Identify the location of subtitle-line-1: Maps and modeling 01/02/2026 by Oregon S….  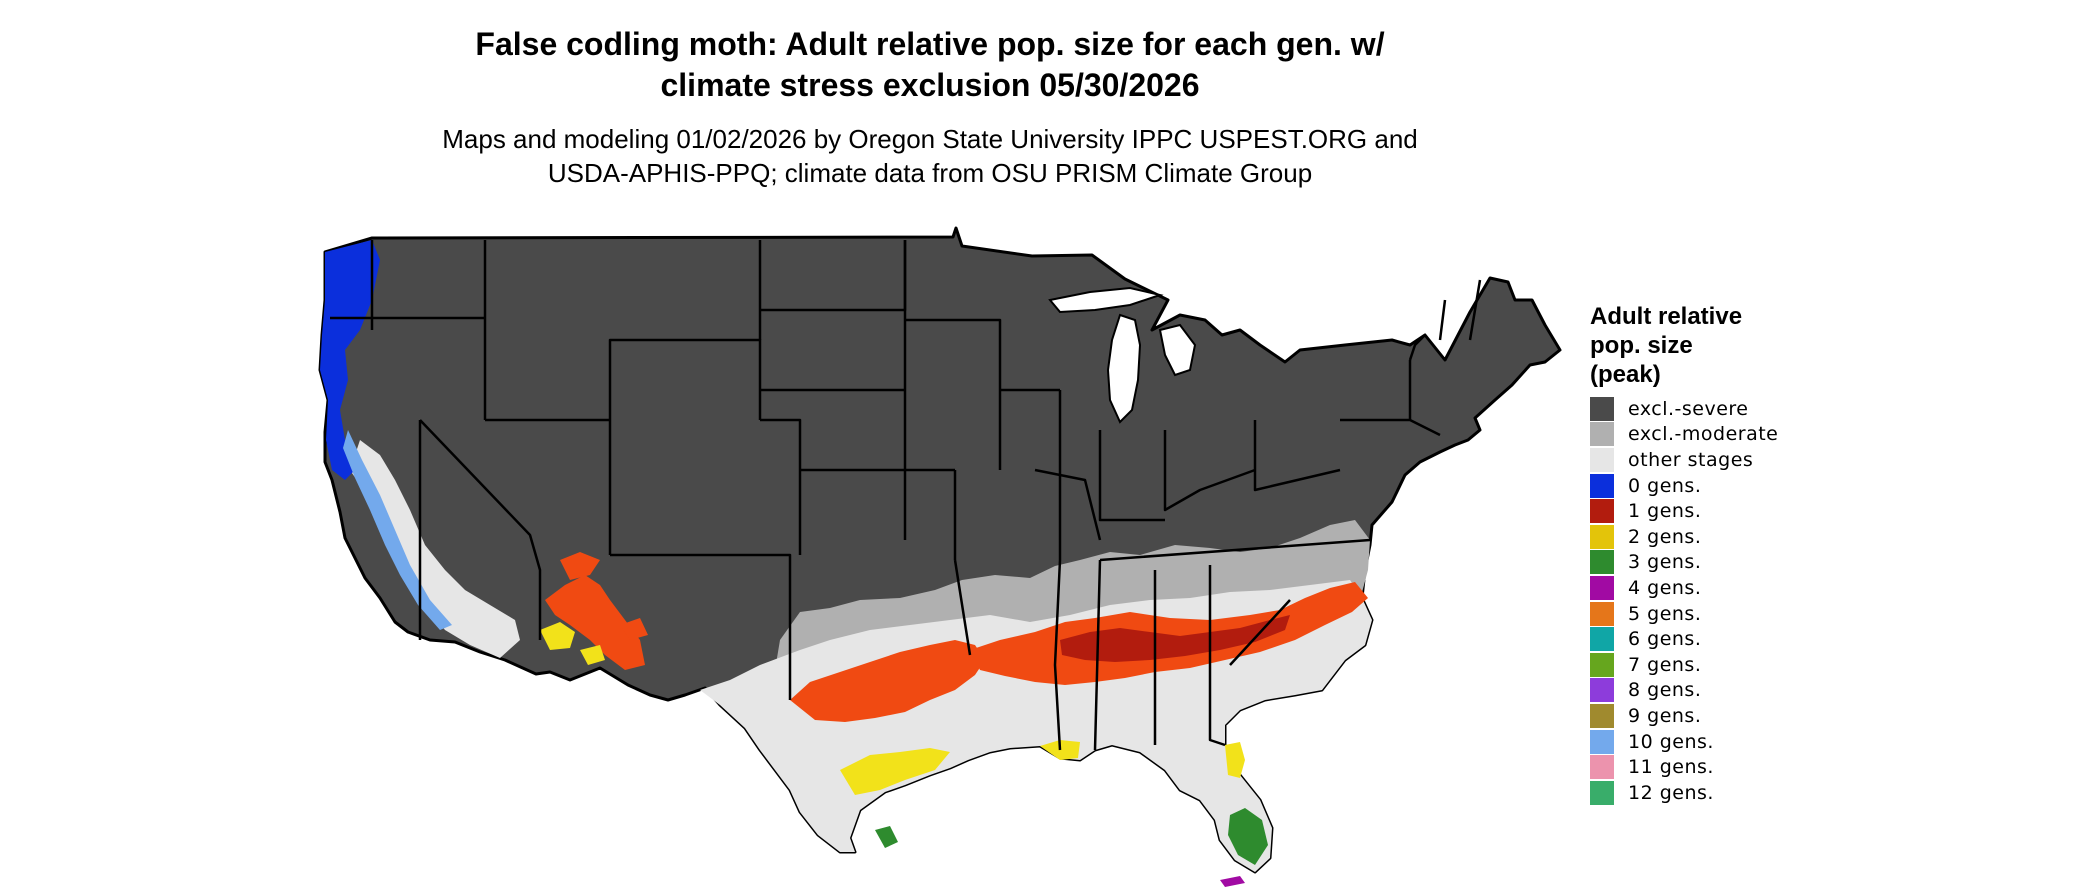
(930, 139).